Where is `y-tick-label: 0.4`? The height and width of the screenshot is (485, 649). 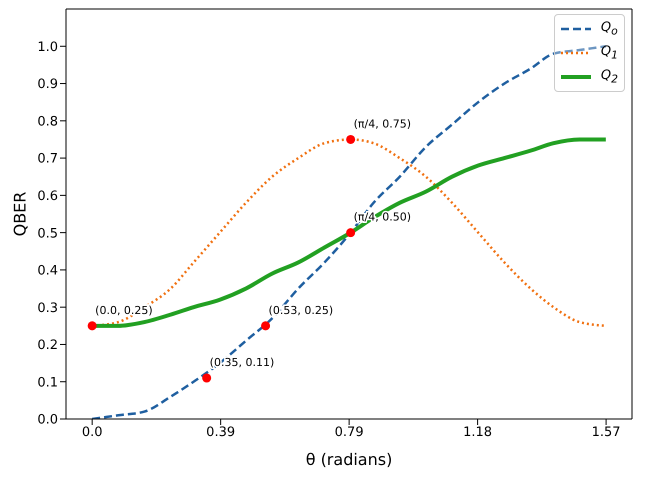 y-tick-label: 0.4 is located at coordinates (47, 271).